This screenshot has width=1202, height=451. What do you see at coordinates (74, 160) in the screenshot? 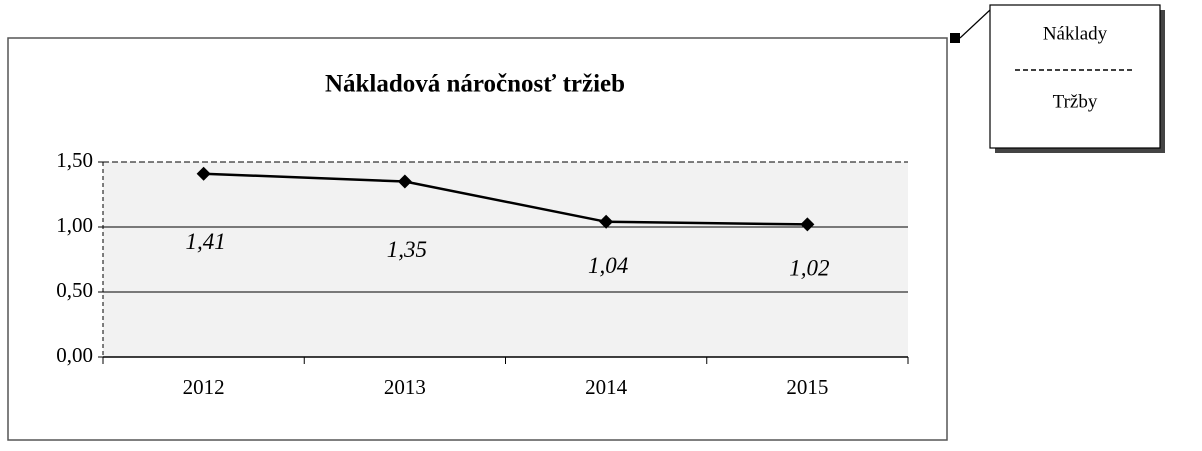
I see `y-tick-label: 1,50` at bounding box center [74, 160].